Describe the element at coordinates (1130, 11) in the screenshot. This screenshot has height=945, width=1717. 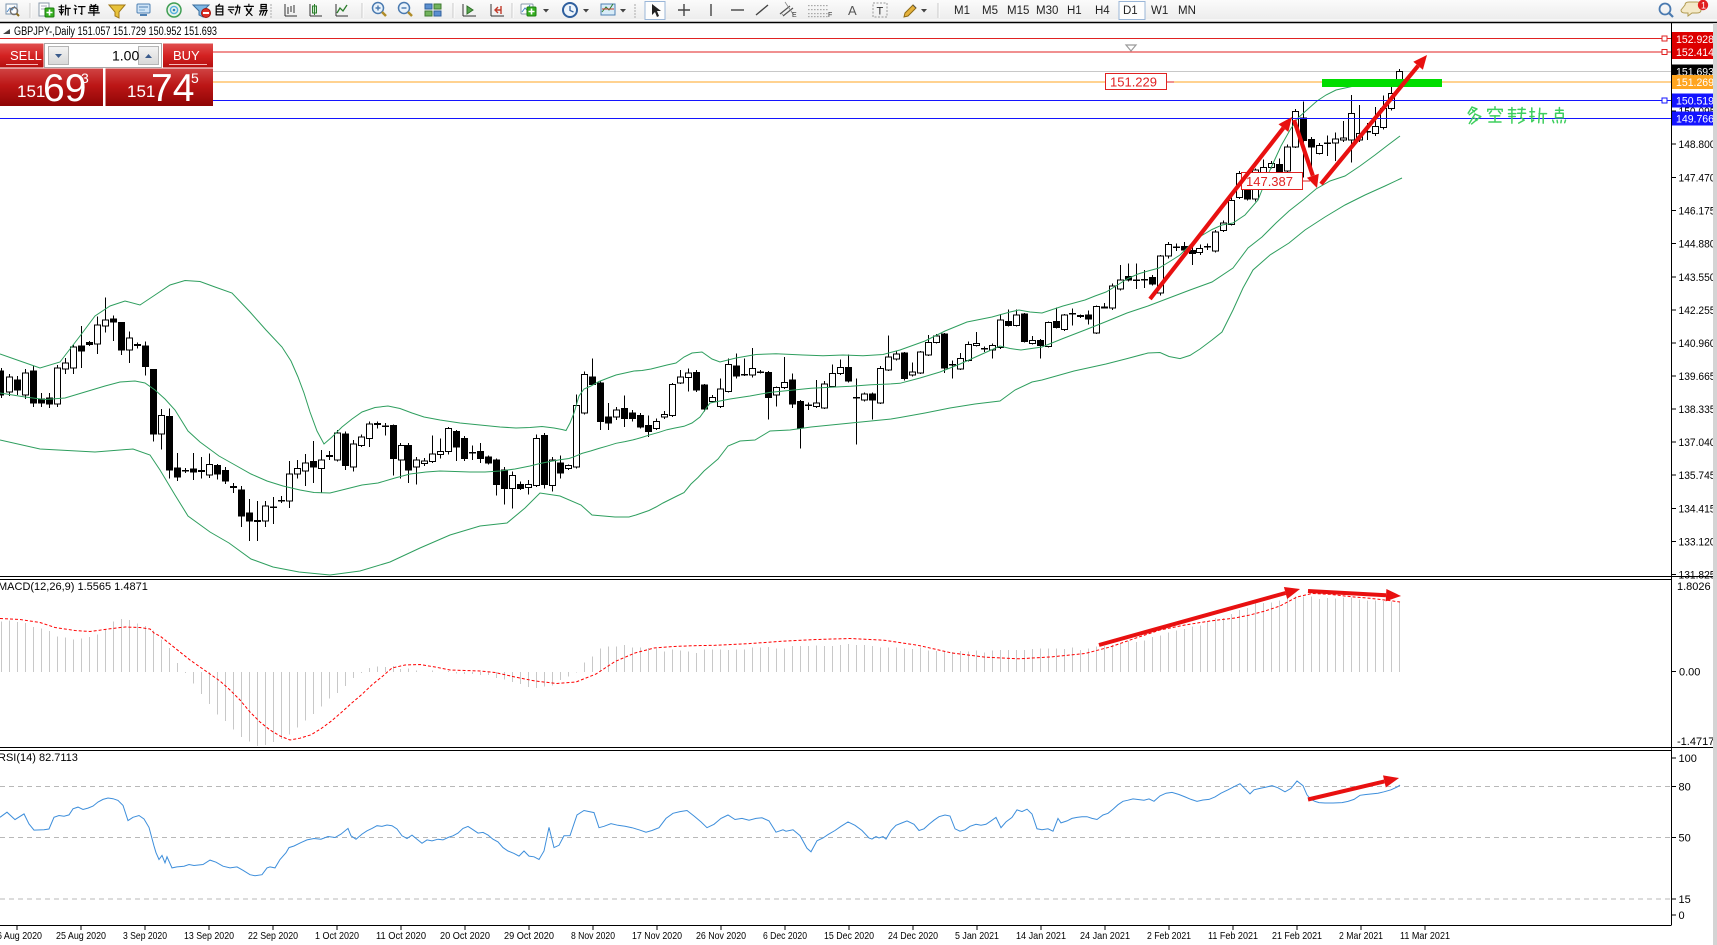
I see `svg-text: D1` at that location.